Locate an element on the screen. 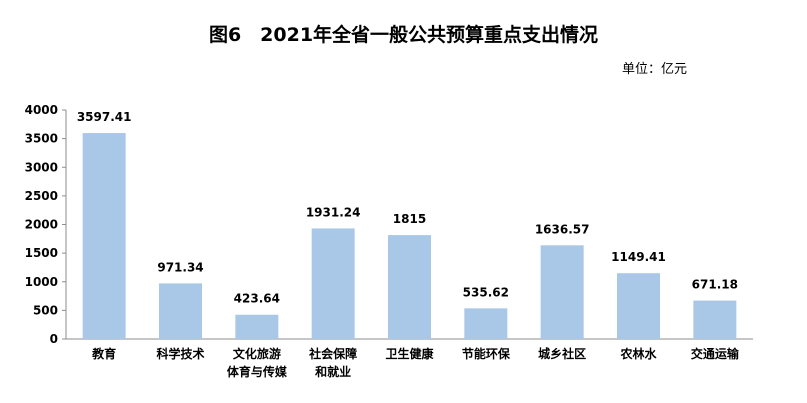  y-tick-label: 1500 is located at coordinates (41, 253).